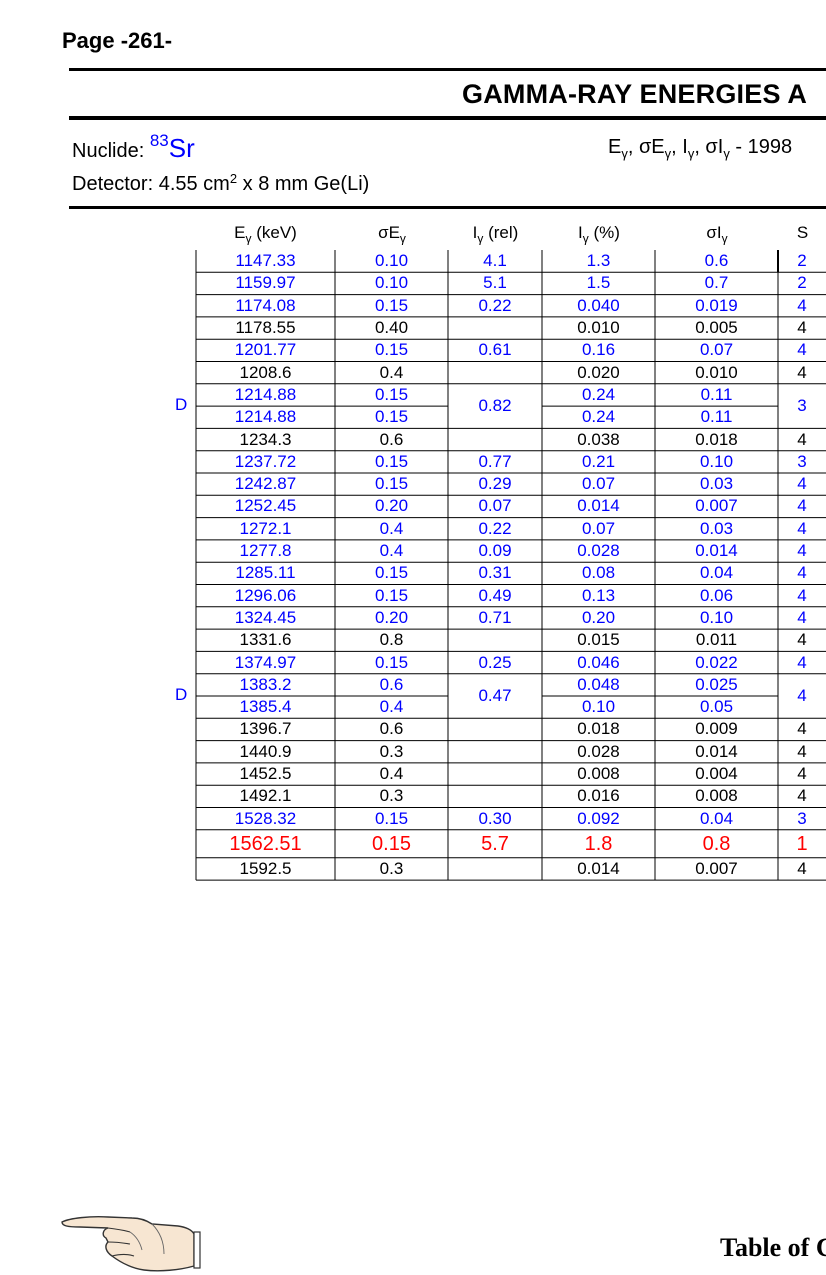  Describe the element at coordinates (709, 147) in the screenshot. I see `hr-part: , σI` at that location.